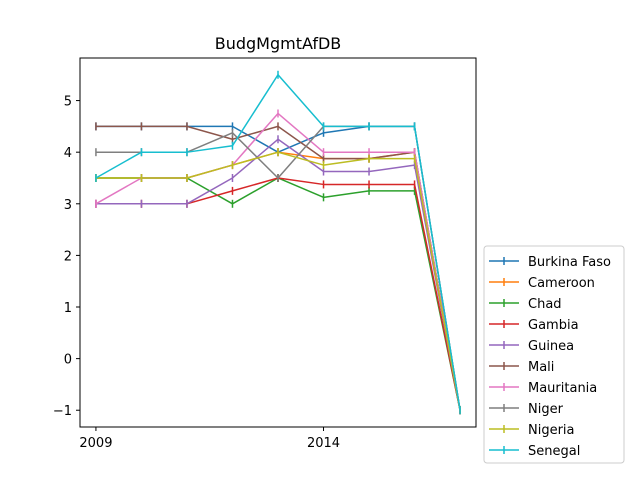 The height and width of the screenshot is (480, 640). Describe the element at coordinates (62, 411) in the screenshot. I see `y-tick-label: −1` at that location.